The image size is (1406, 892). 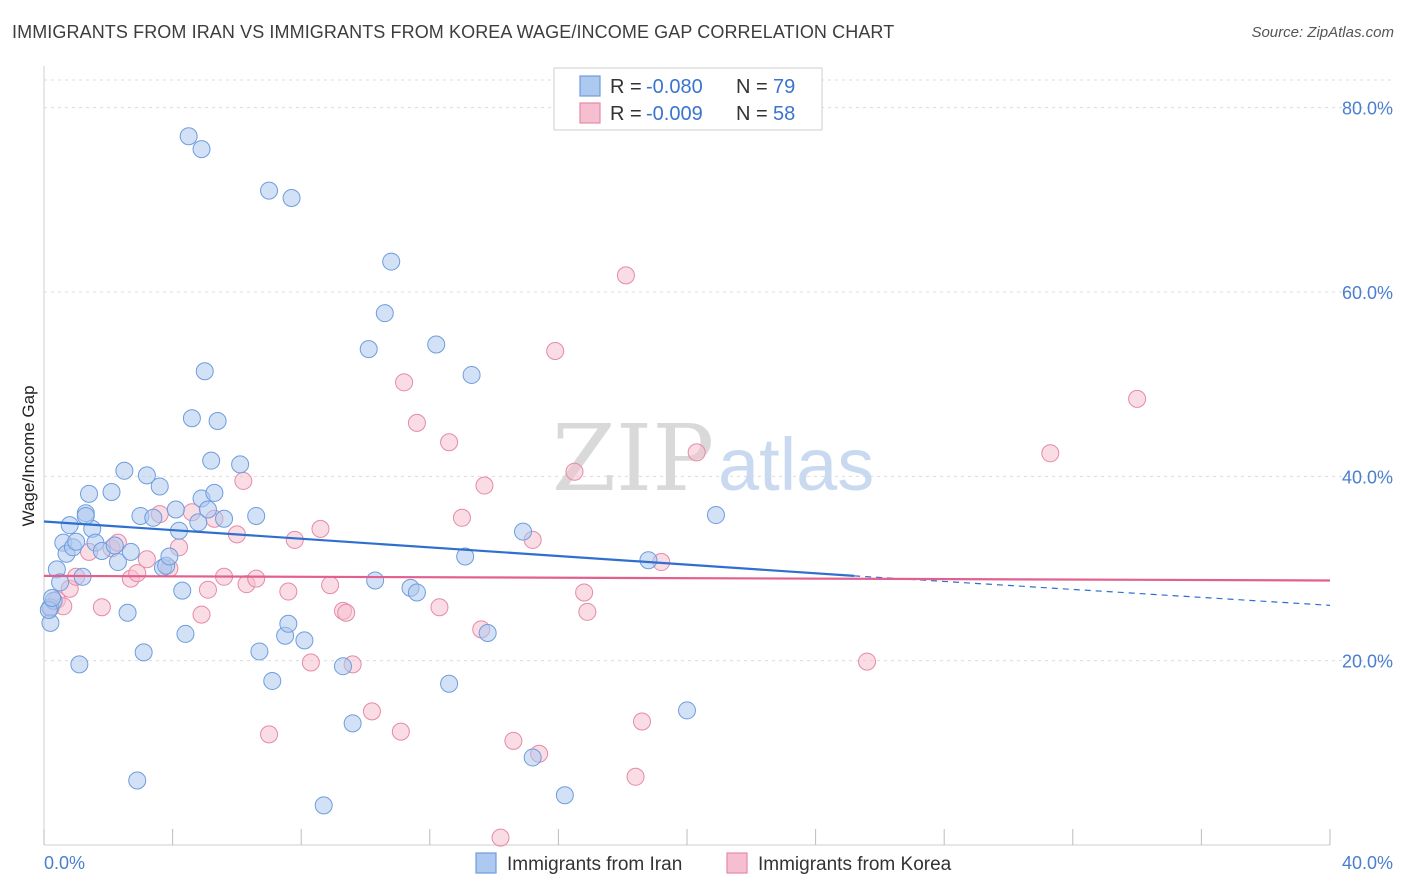 What do you see at coordinates (1092, 590) in the screenshot?
I see `iran-trend-extension` at bounding box center [1092, 590].